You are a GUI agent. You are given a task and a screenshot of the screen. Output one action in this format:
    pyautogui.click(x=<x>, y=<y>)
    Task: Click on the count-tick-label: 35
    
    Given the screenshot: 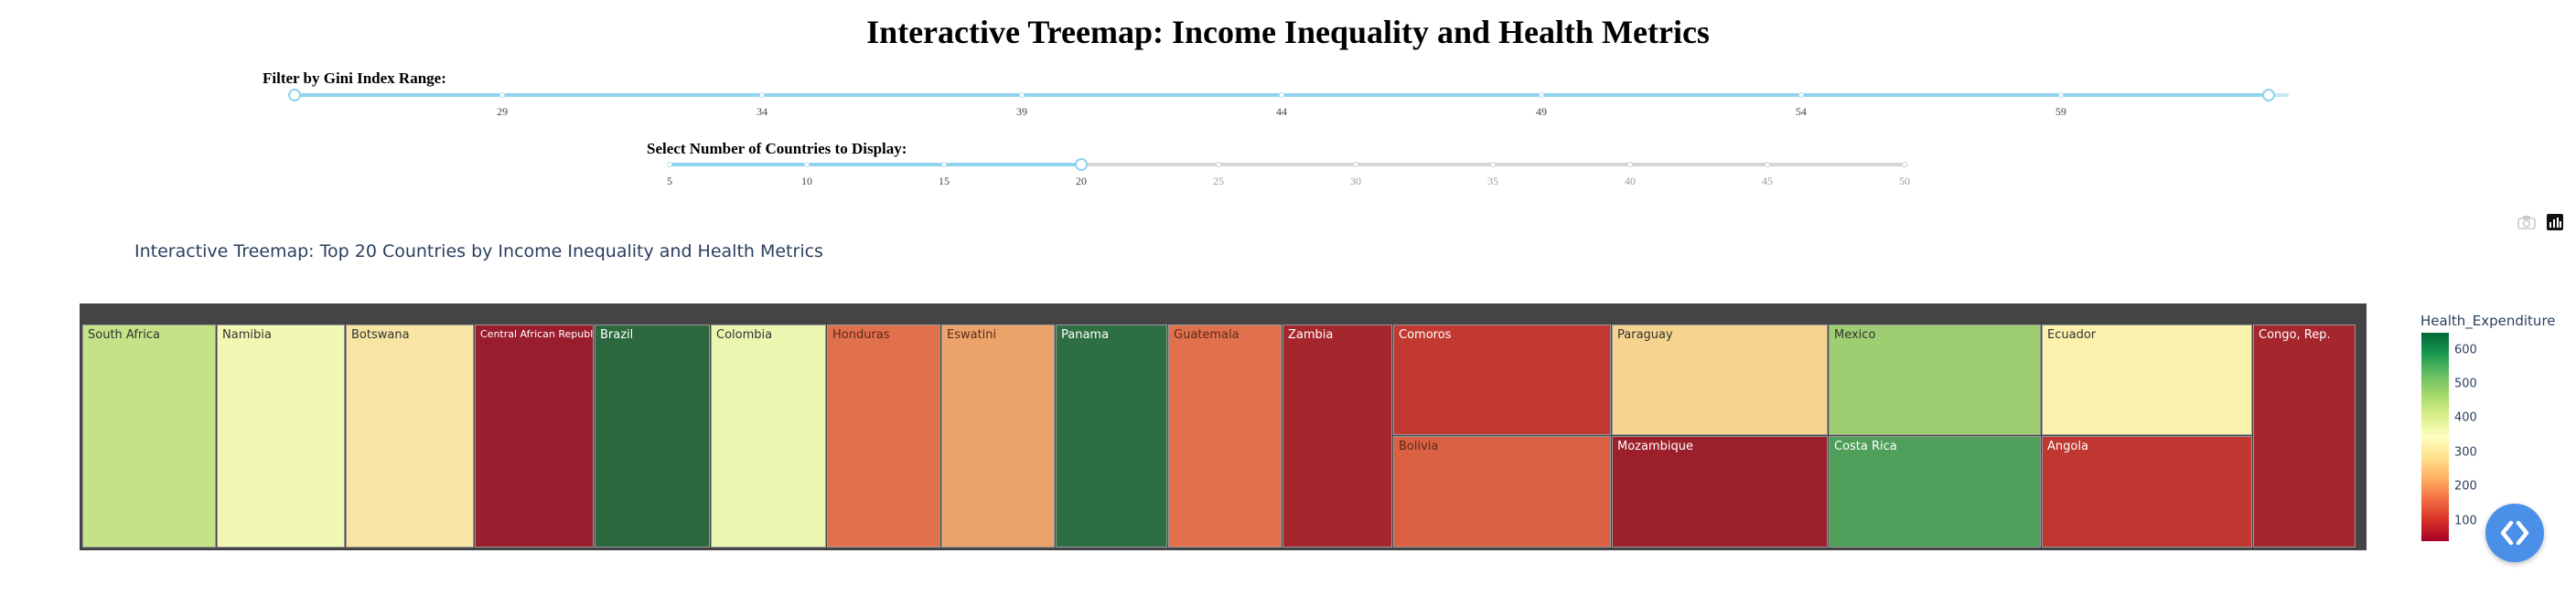 What is the action you would take?
    pyautogui.click(x=1492, y=181)
    